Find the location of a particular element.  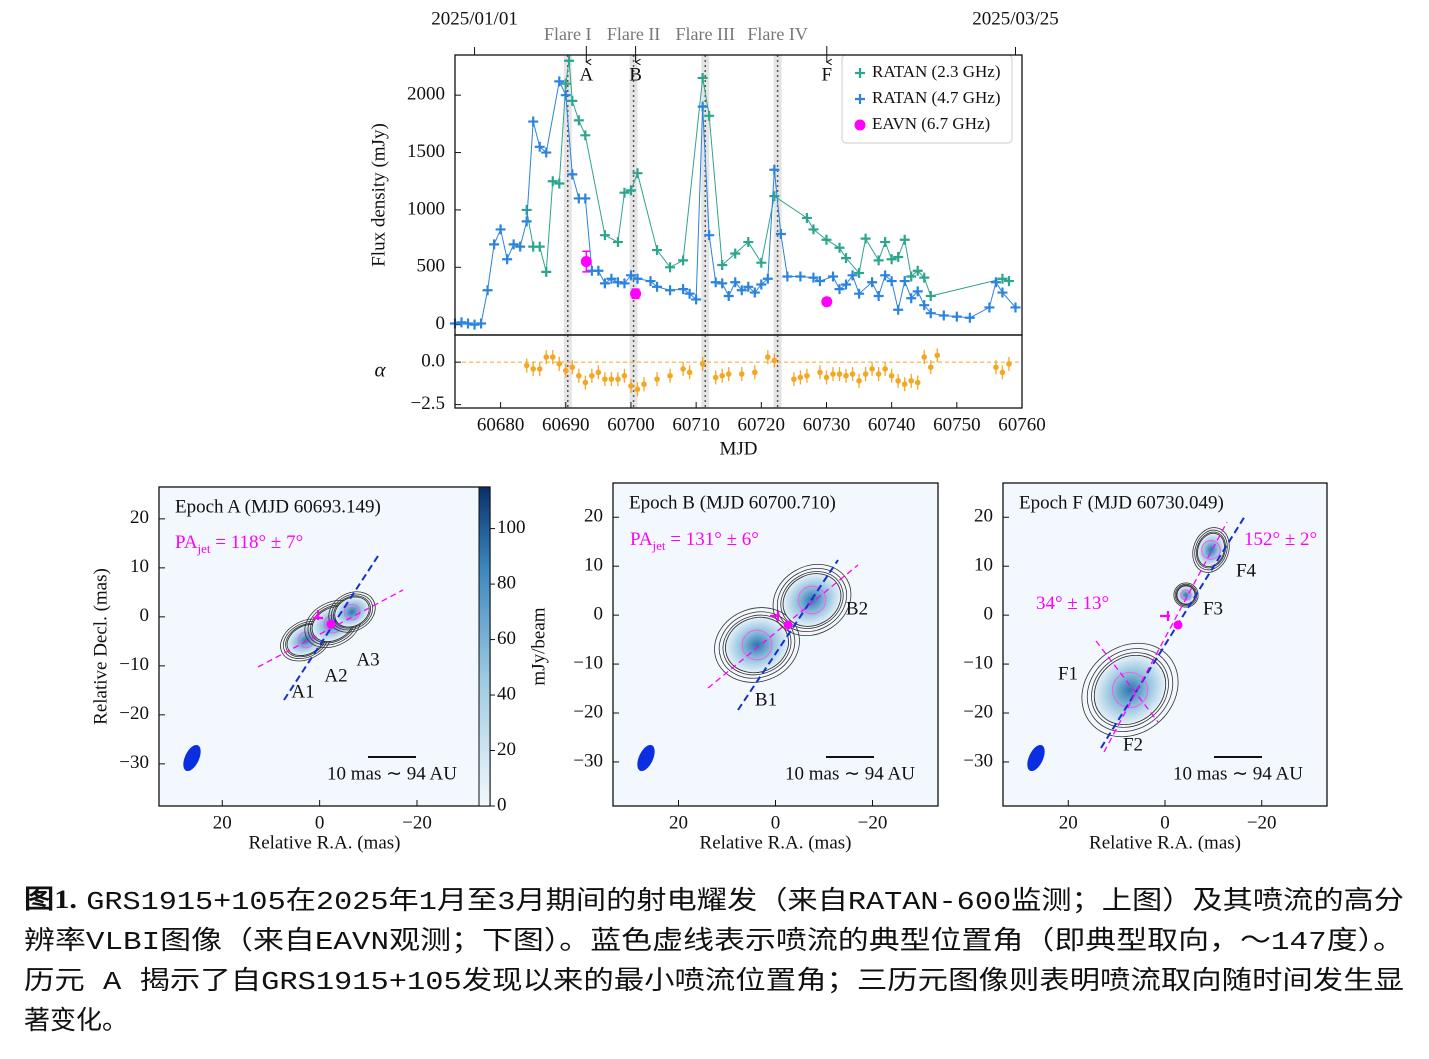

x-tick-label: 20 is located at coordinates (1068, 822).